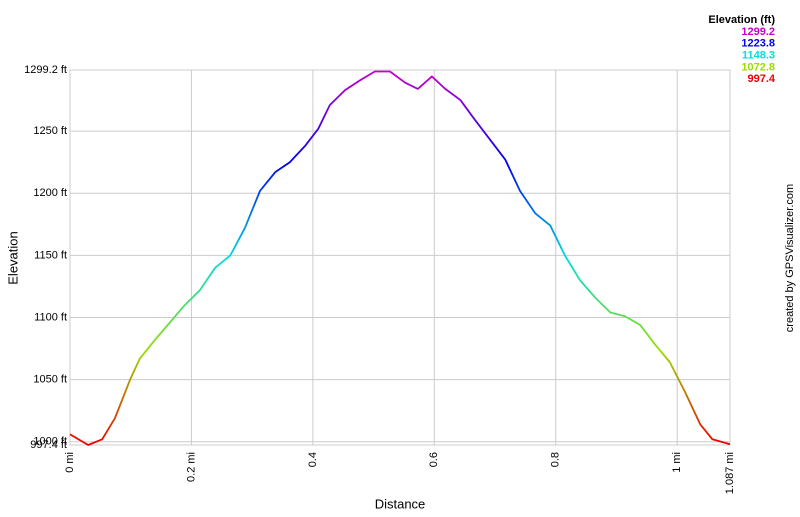  I want to click on y-tick-label: 1250 ft, so click(50, 131).